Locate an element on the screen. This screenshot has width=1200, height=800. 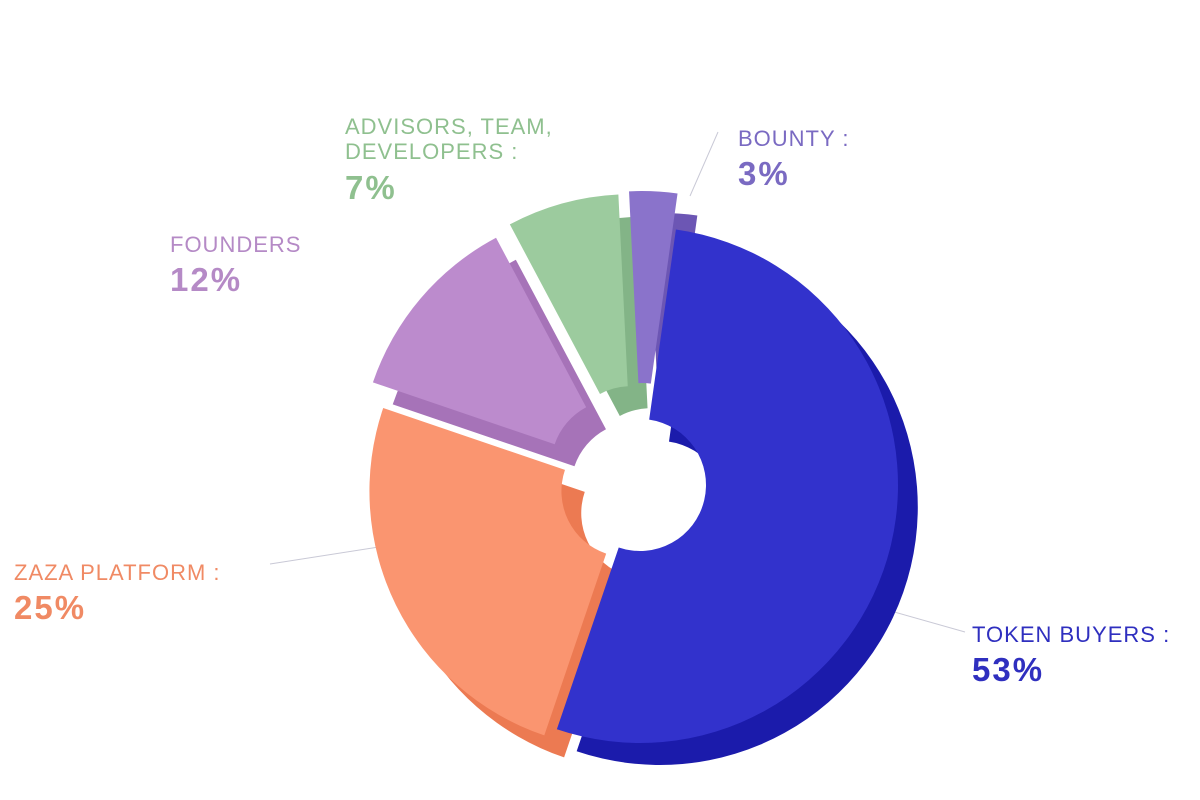
label-value: 3% is located at coordinates (764, 174).